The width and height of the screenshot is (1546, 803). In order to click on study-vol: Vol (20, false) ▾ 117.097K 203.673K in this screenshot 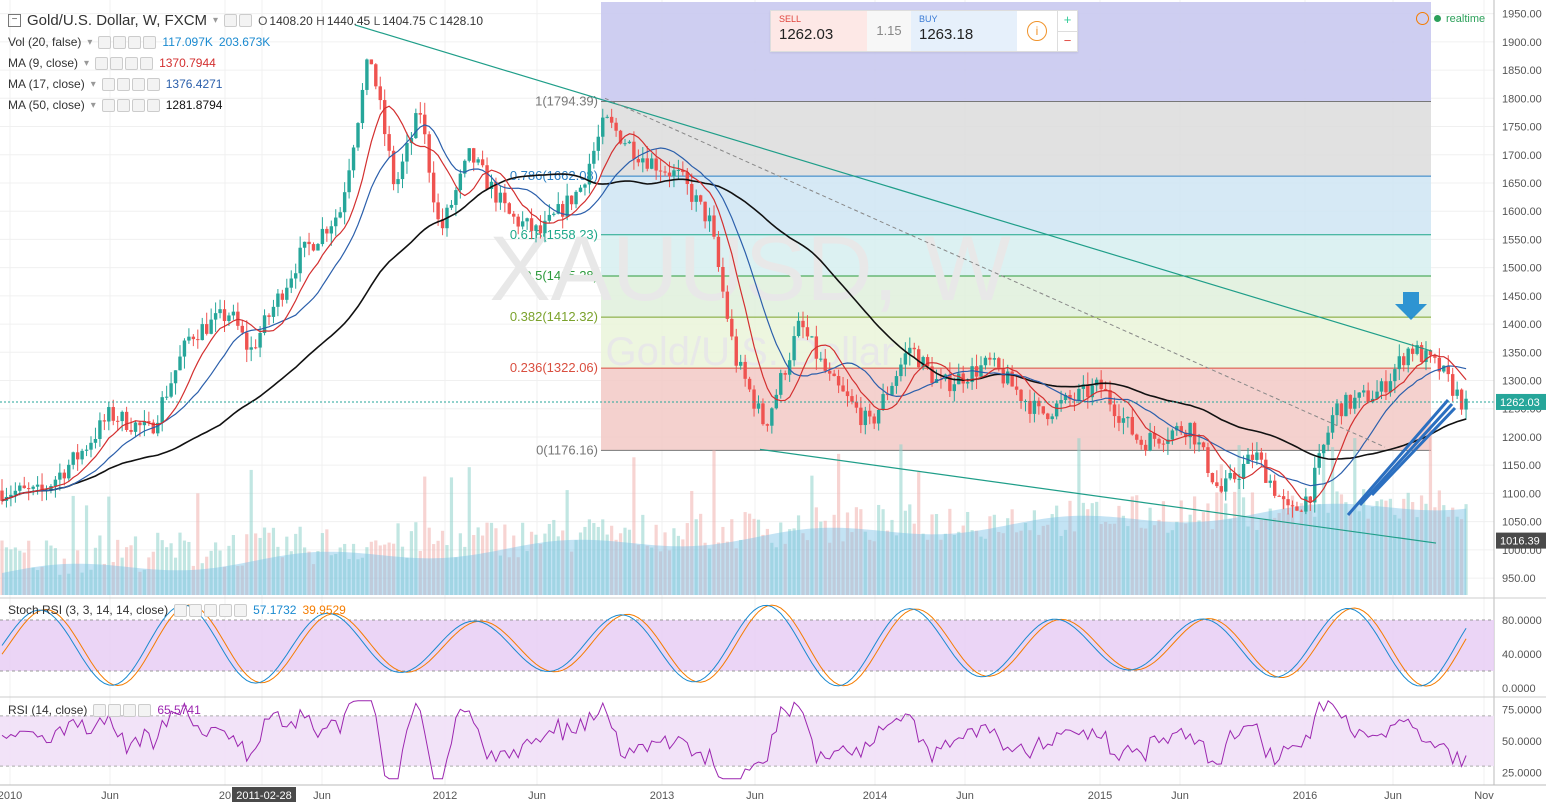, I will do `click(139, 42)`.